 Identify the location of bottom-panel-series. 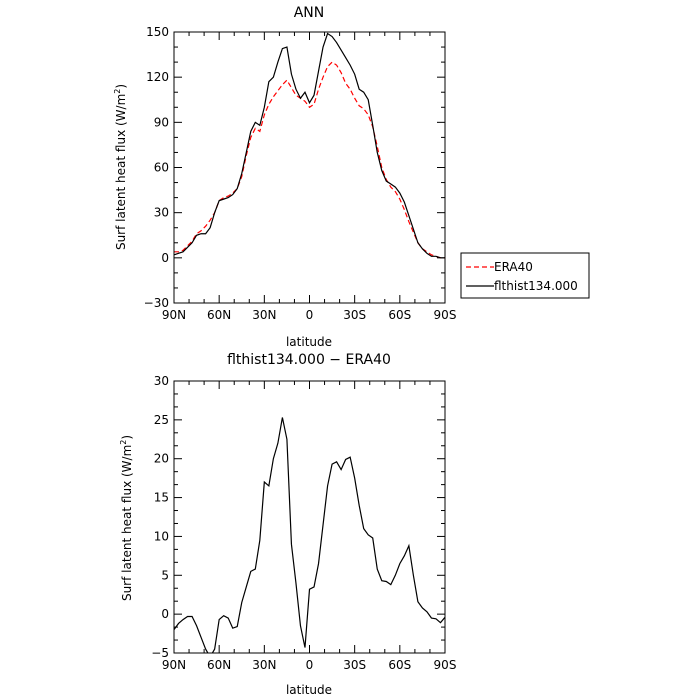
(309, 535).